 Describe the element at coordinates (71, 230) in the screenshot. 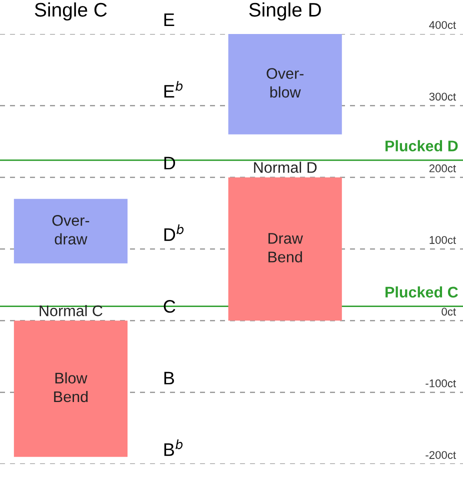

I see `data-label: Over- draw` at that location.